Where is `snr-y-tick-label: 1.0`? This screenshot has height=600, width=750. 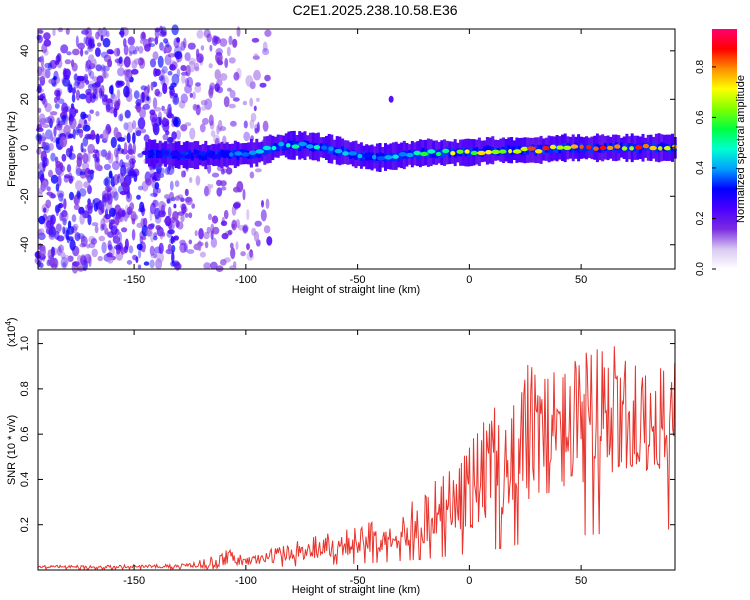 snr-y-tick-label: 1.0 is located at coordinates (25, 343).